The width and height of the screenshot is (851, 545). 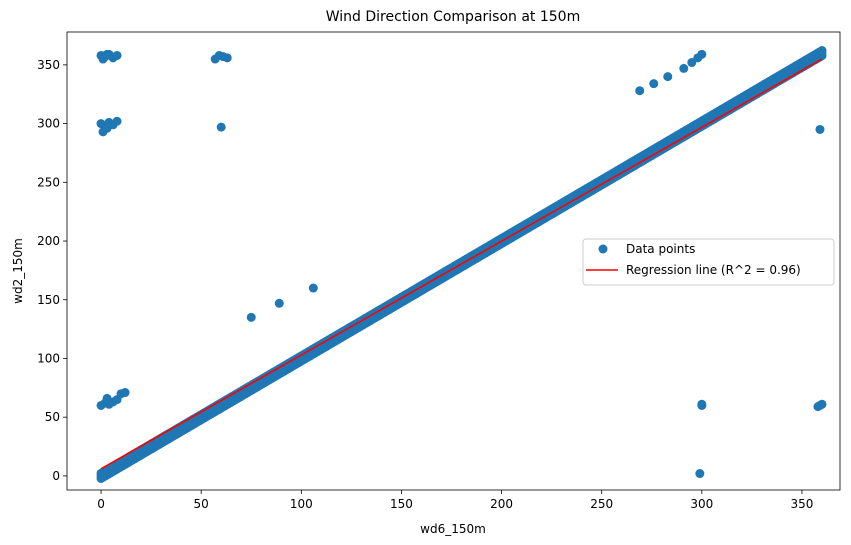 What do you see at coordinates (401, 504) in the screenshot?
I see `x-tick-label: 150` at bounding box center [401, 504].